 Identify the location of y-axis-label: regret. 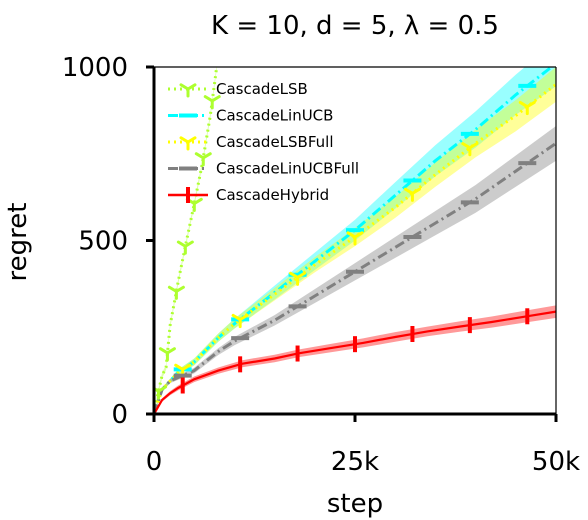
(18, 242).